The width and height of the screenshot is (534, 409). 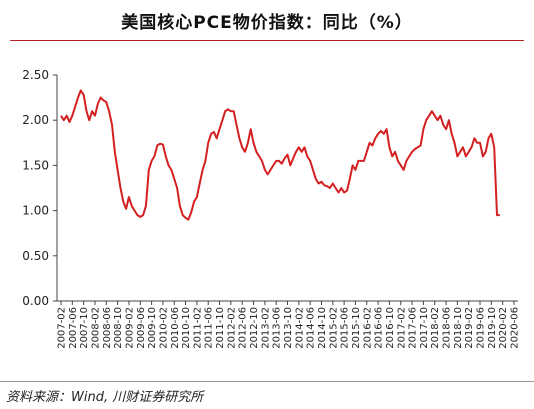 What do you see at coordinates (458, 328) in the screenshot?
I see `x-tick-label: 2018-10` at bounding box center [458, 328].